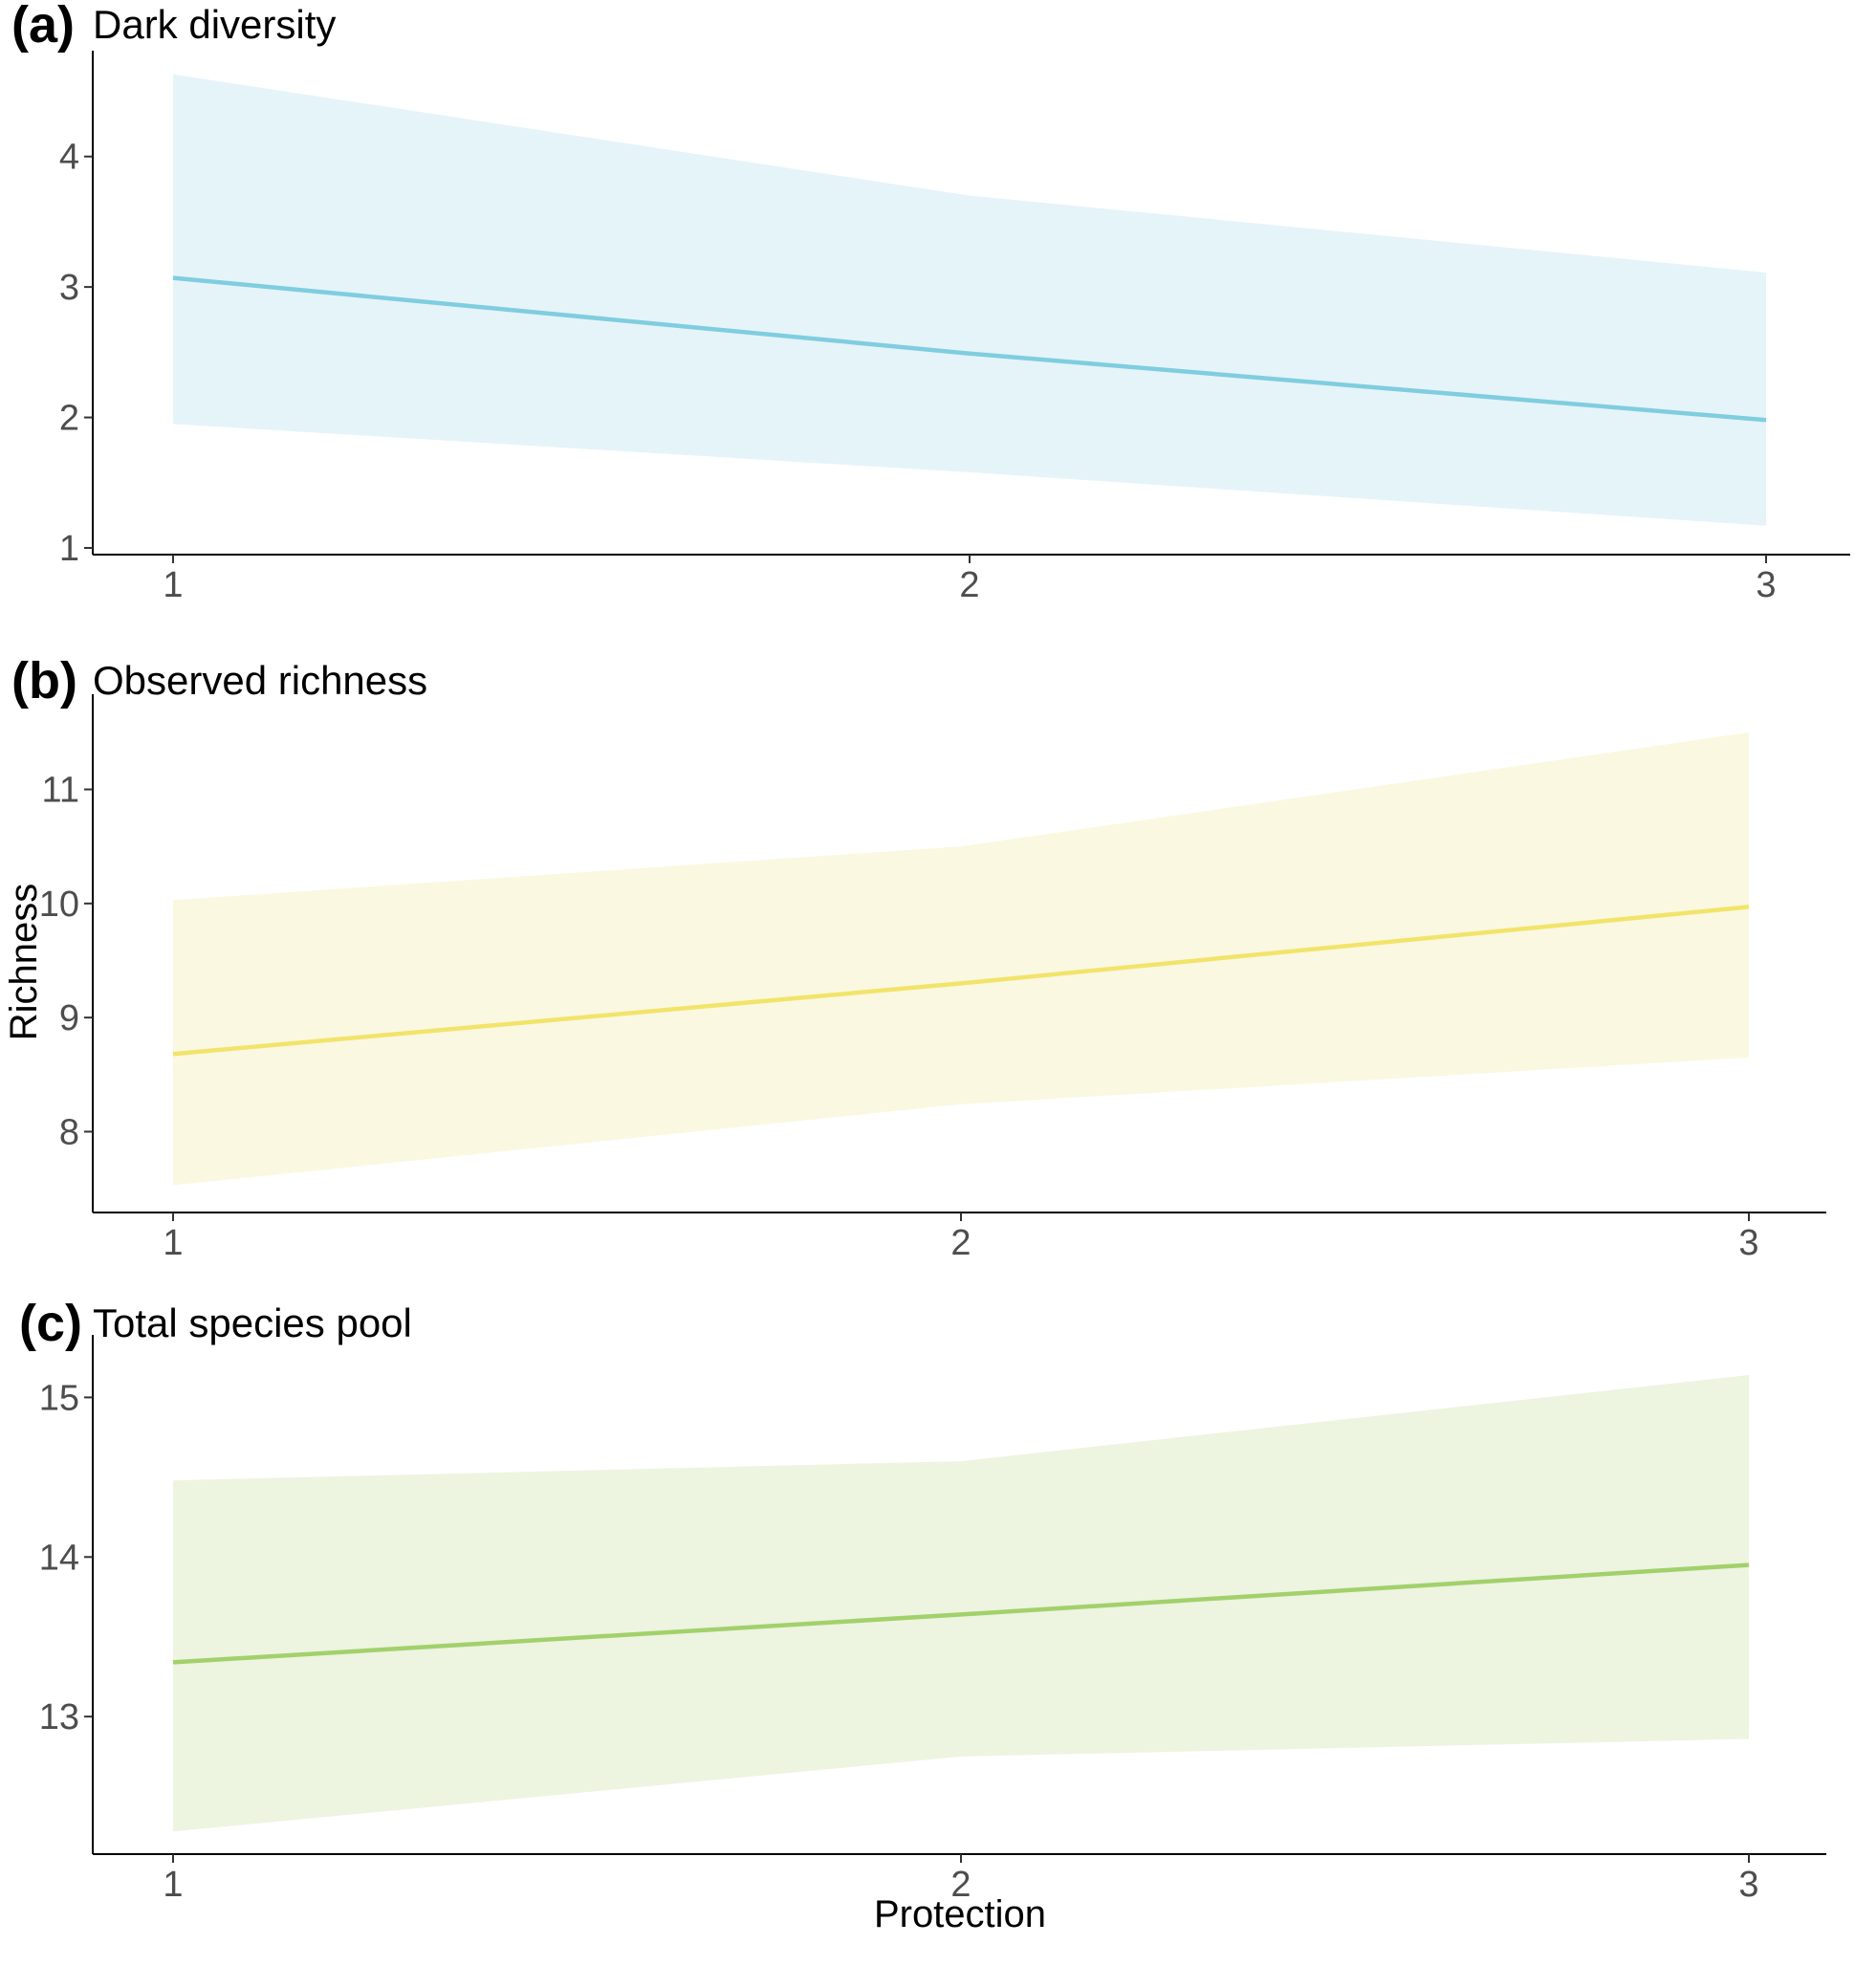  What do you see at coordinates (69, 419) in the screenshot?
I see `y-tick-label-a-1: 2` at bounding box center [69, 419].